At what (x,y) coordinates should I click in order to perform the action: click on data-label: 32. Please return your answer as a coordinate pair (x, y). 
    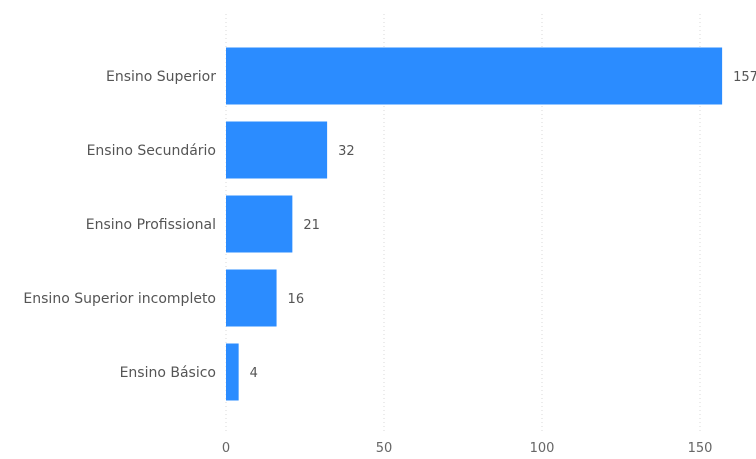
    Looking at the image, I should click on (346, 151).